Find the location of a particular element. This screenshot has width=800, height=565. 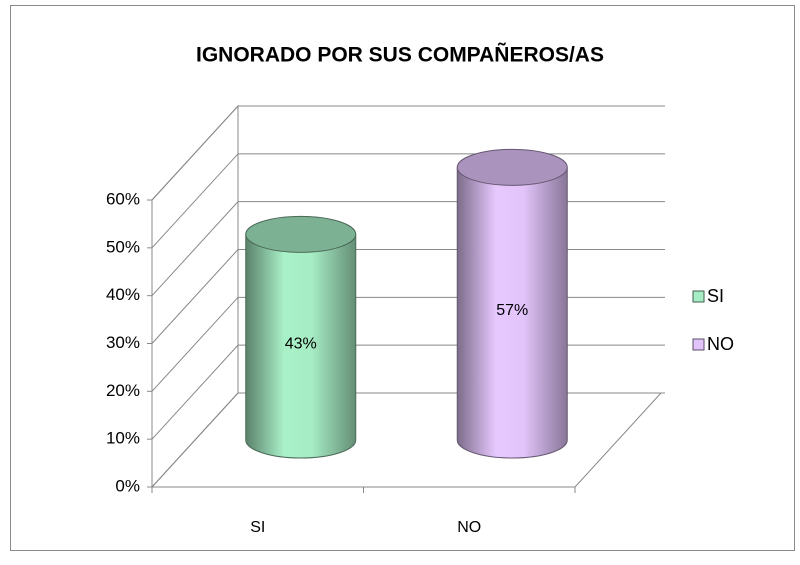

legend-label: NO is located at coordinates (720, 344).